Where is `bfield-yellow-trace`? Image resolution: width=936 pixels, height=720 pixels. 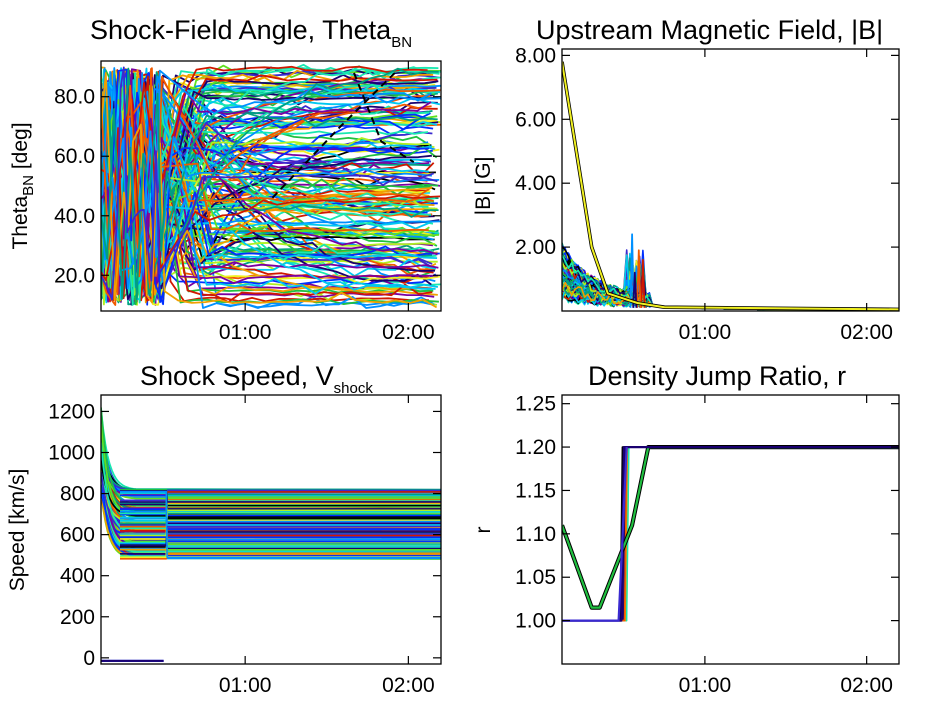 bfield-yellow-trace is located at coordinates (730, 186).